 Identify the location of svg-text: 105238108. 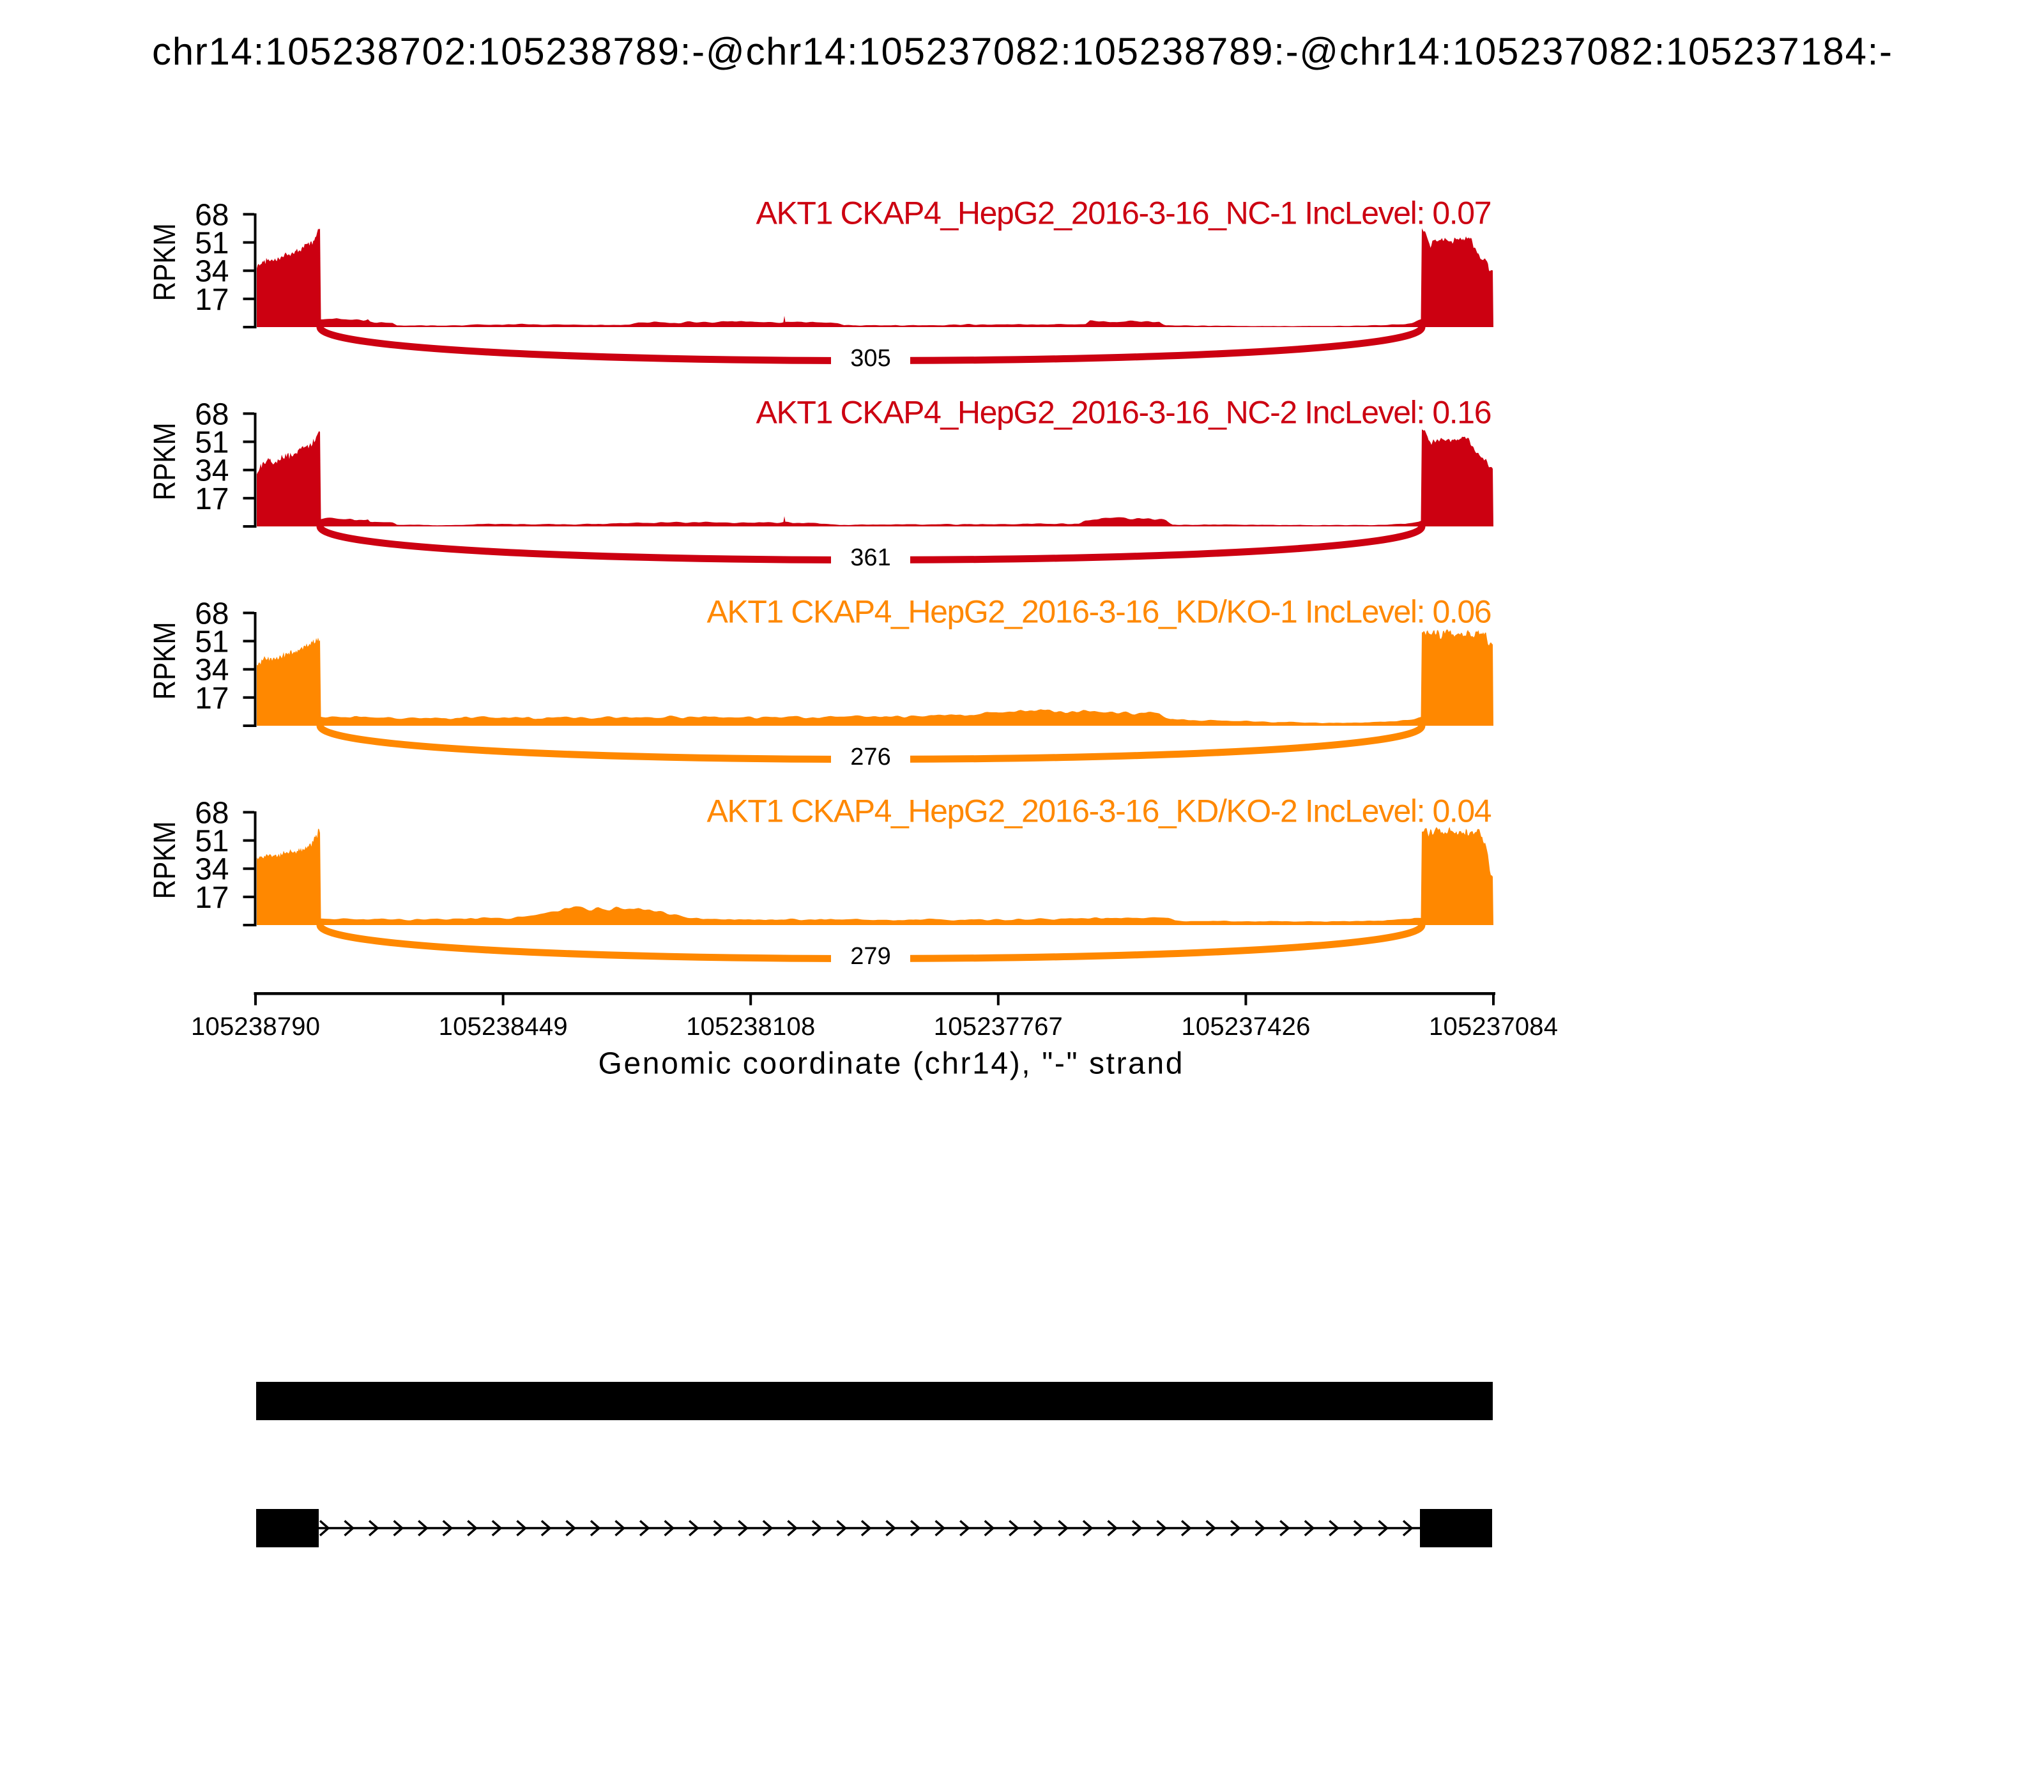
(751, 1027).